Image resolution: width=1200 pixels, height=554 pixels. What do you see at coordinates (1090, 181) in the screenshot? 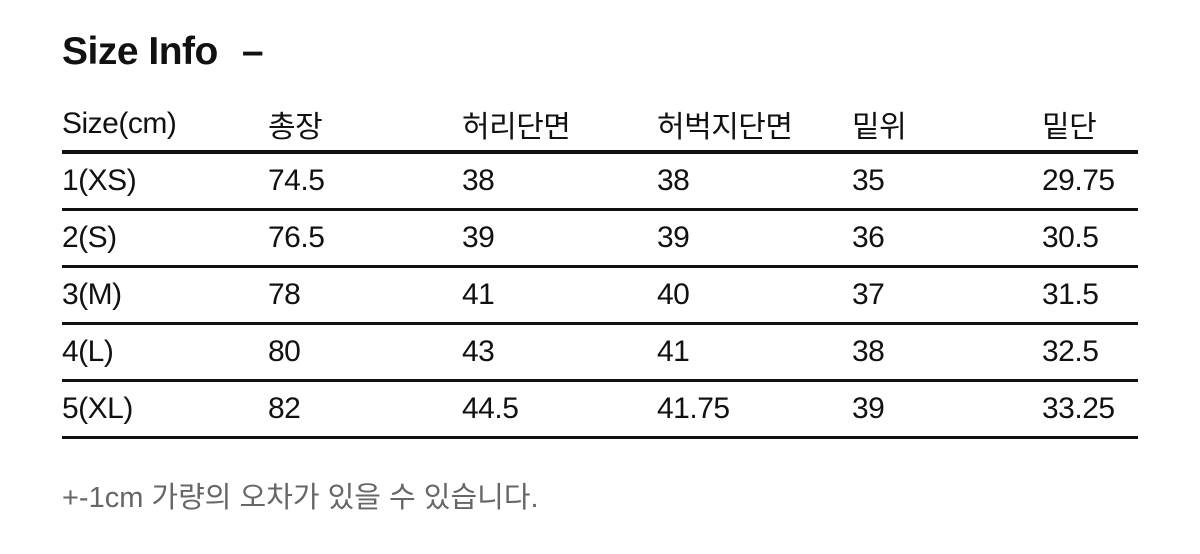
I see `cell-hem: 29.75` at bounding box center [1090, 181].